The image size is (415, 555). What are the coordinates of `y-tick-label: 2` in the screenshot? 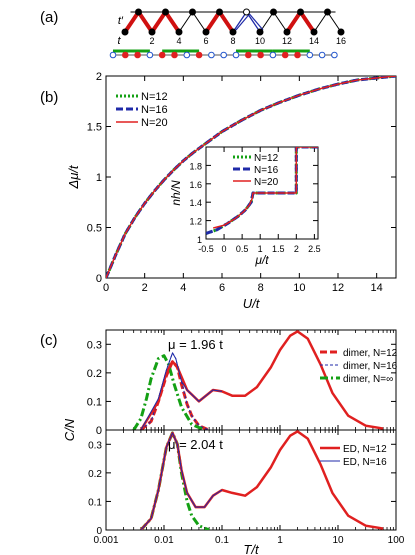 It's located at (99, 77).